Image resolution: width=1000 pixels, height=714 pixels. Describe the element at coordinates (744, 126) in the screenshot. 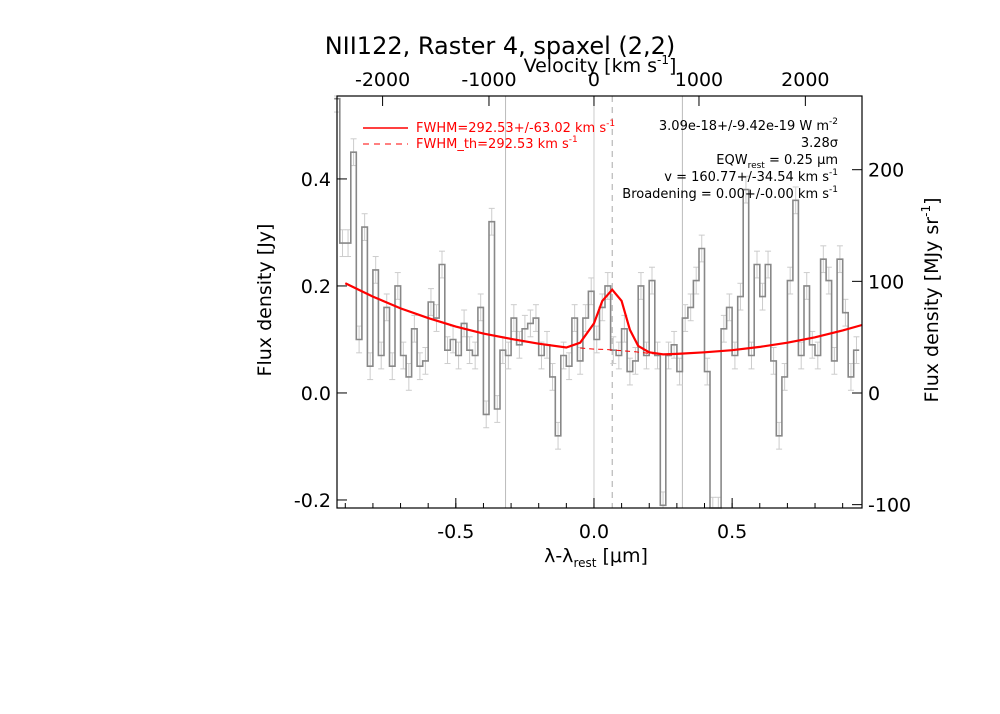

I see `annotation-flux-text: 3.09e-18+/-9.42e-19 W m` at that location.